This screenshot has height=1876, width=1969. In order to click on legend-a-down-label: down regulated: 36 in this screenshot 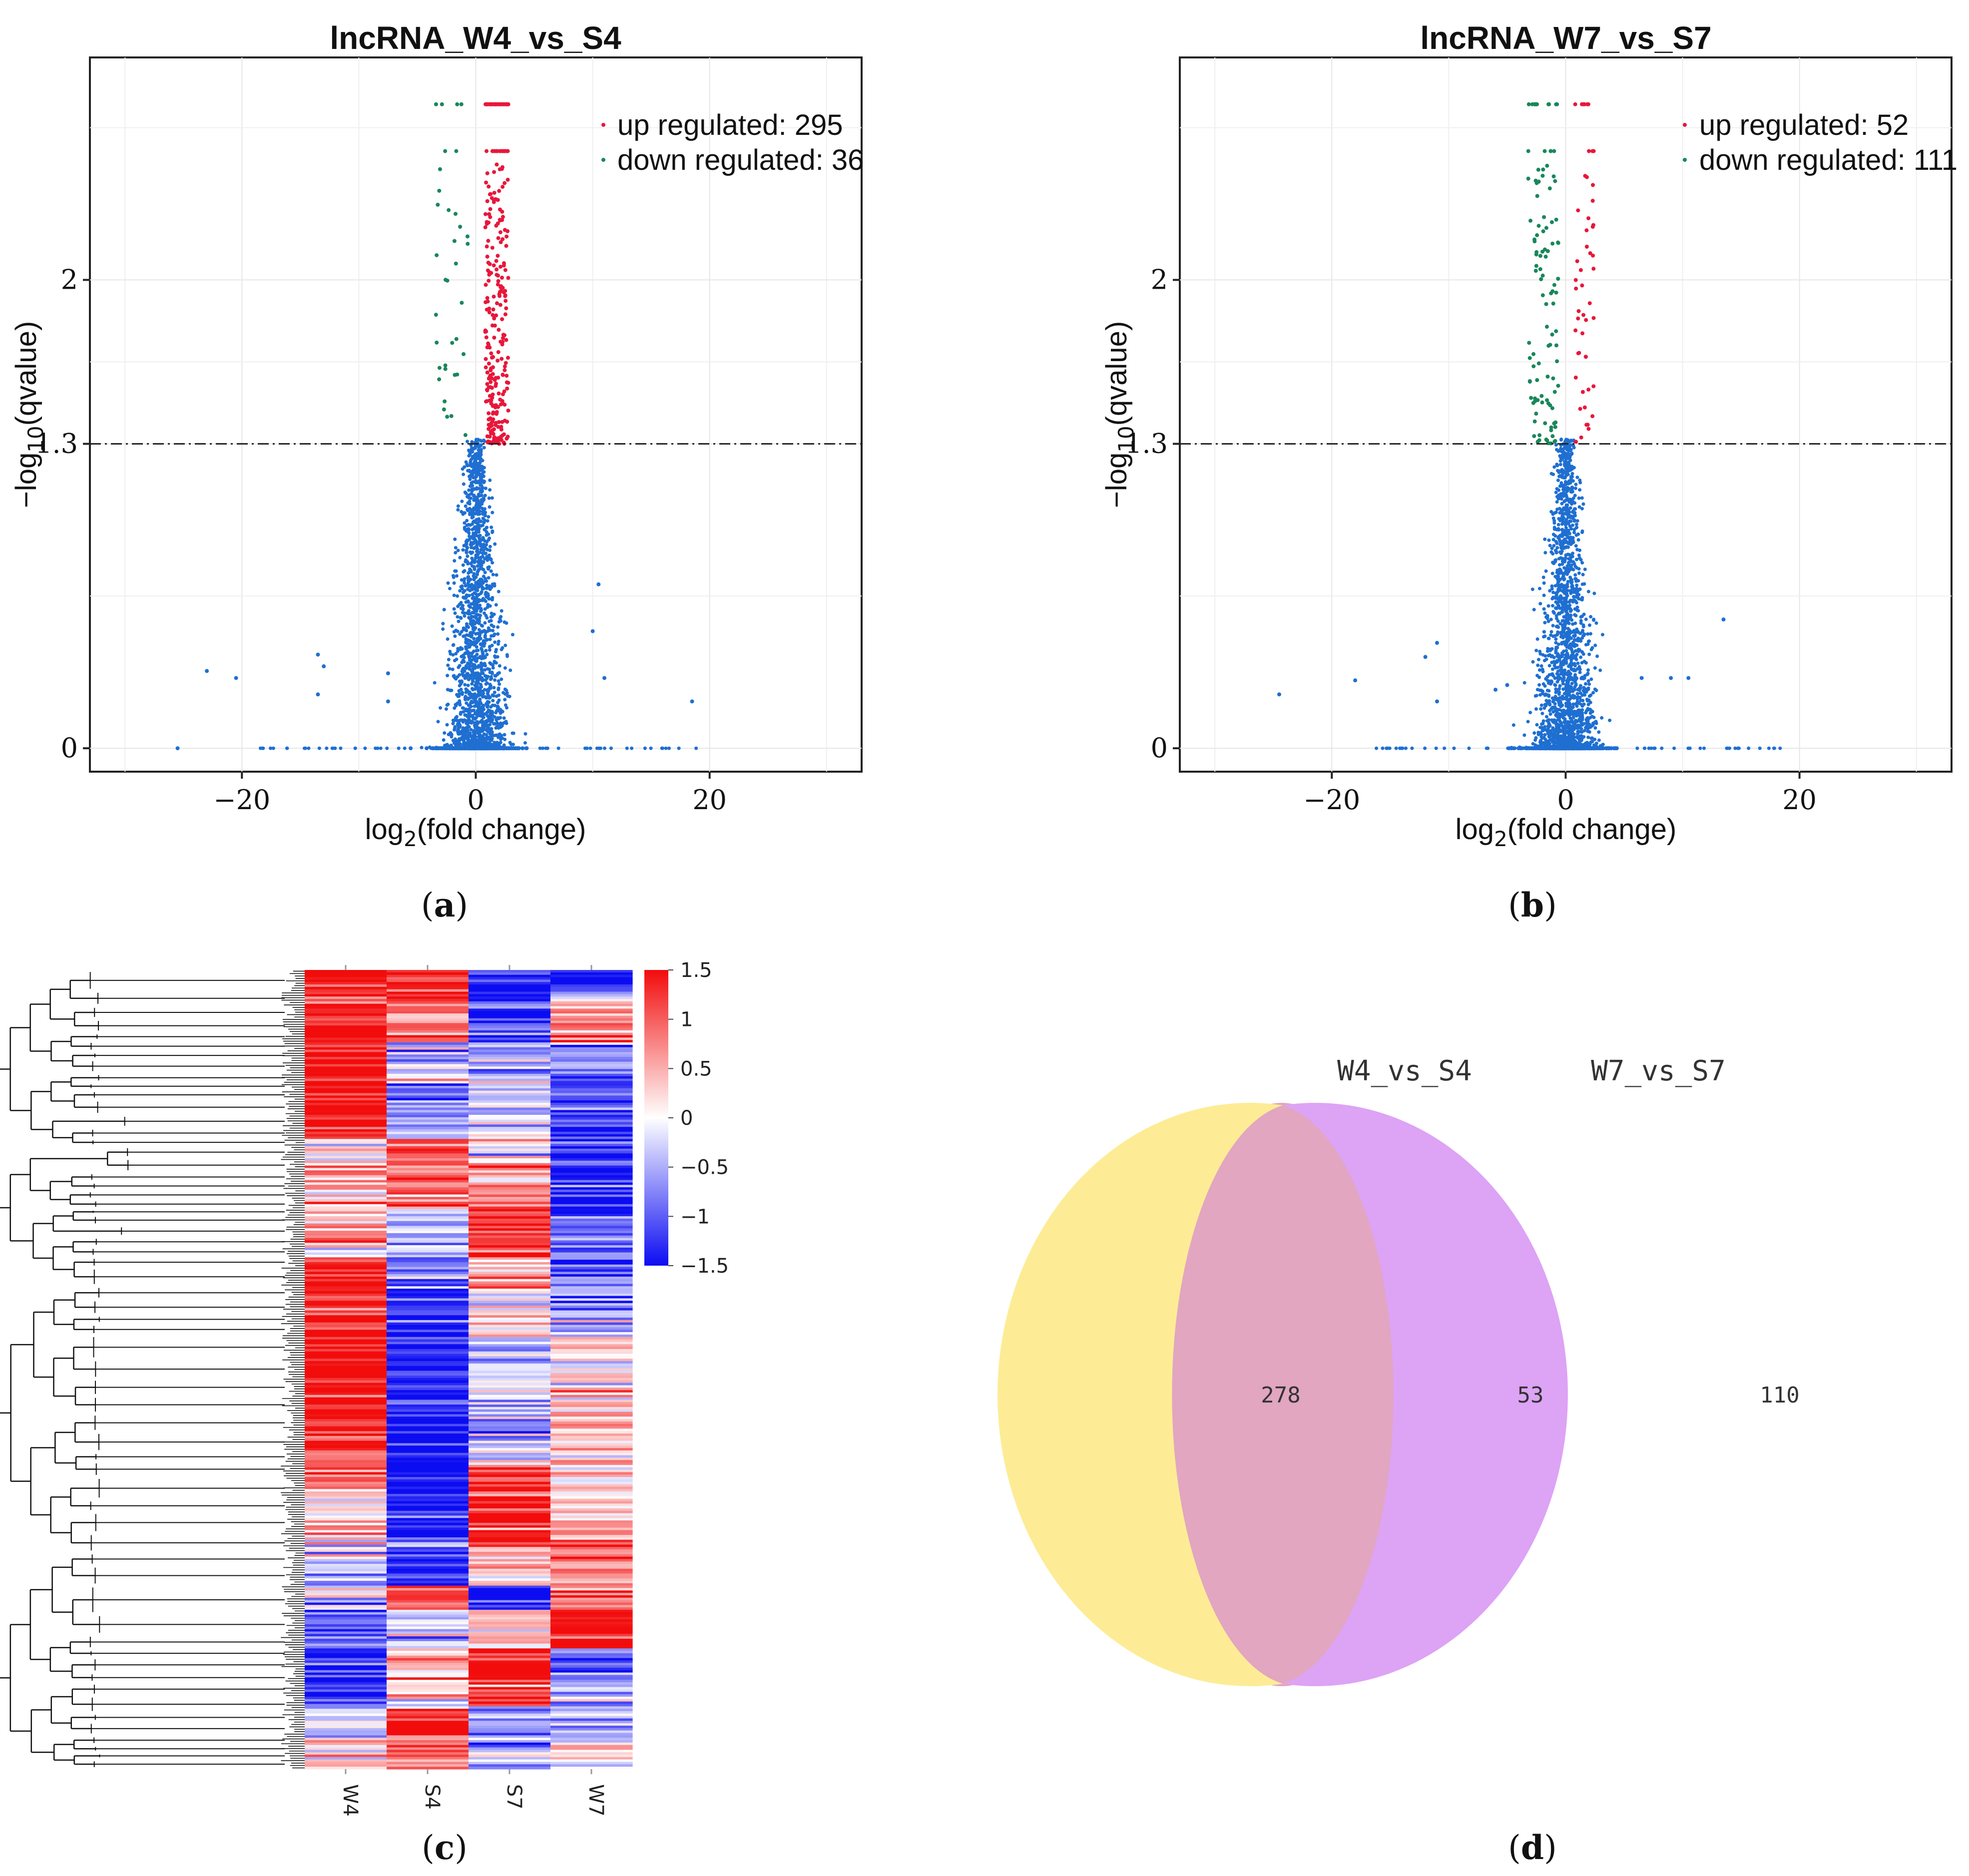, I will do `click(740, 160)`.